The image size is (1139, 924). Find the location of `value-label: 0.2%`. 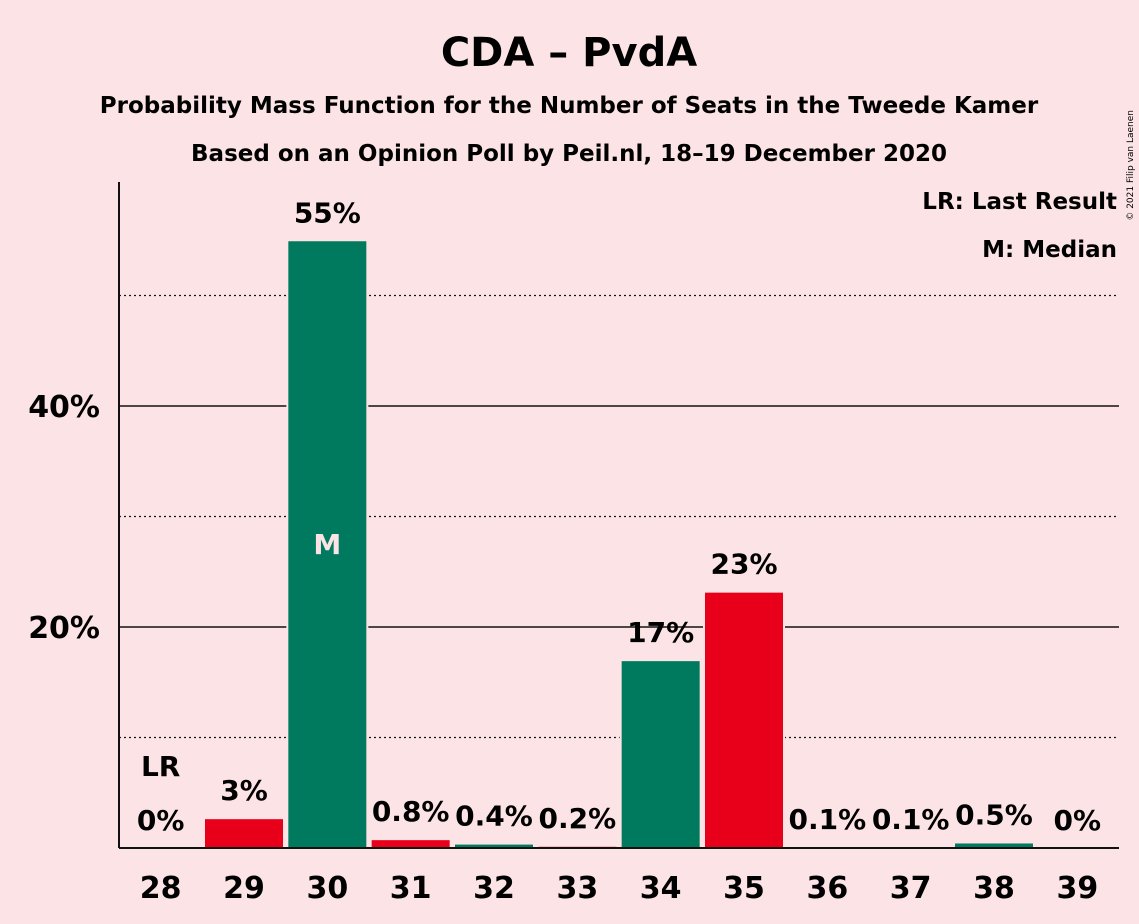

value-label: 0.2% is located at coordinates (578, 818).